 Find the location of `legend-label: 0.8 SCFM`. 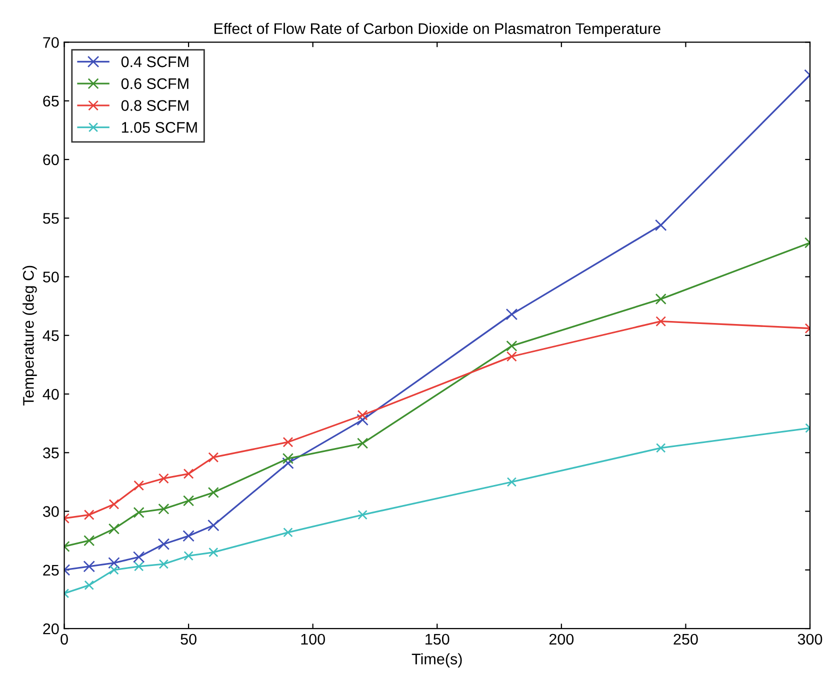

legend-label: 0.8 SCFM is located at coordinates (154, 105).